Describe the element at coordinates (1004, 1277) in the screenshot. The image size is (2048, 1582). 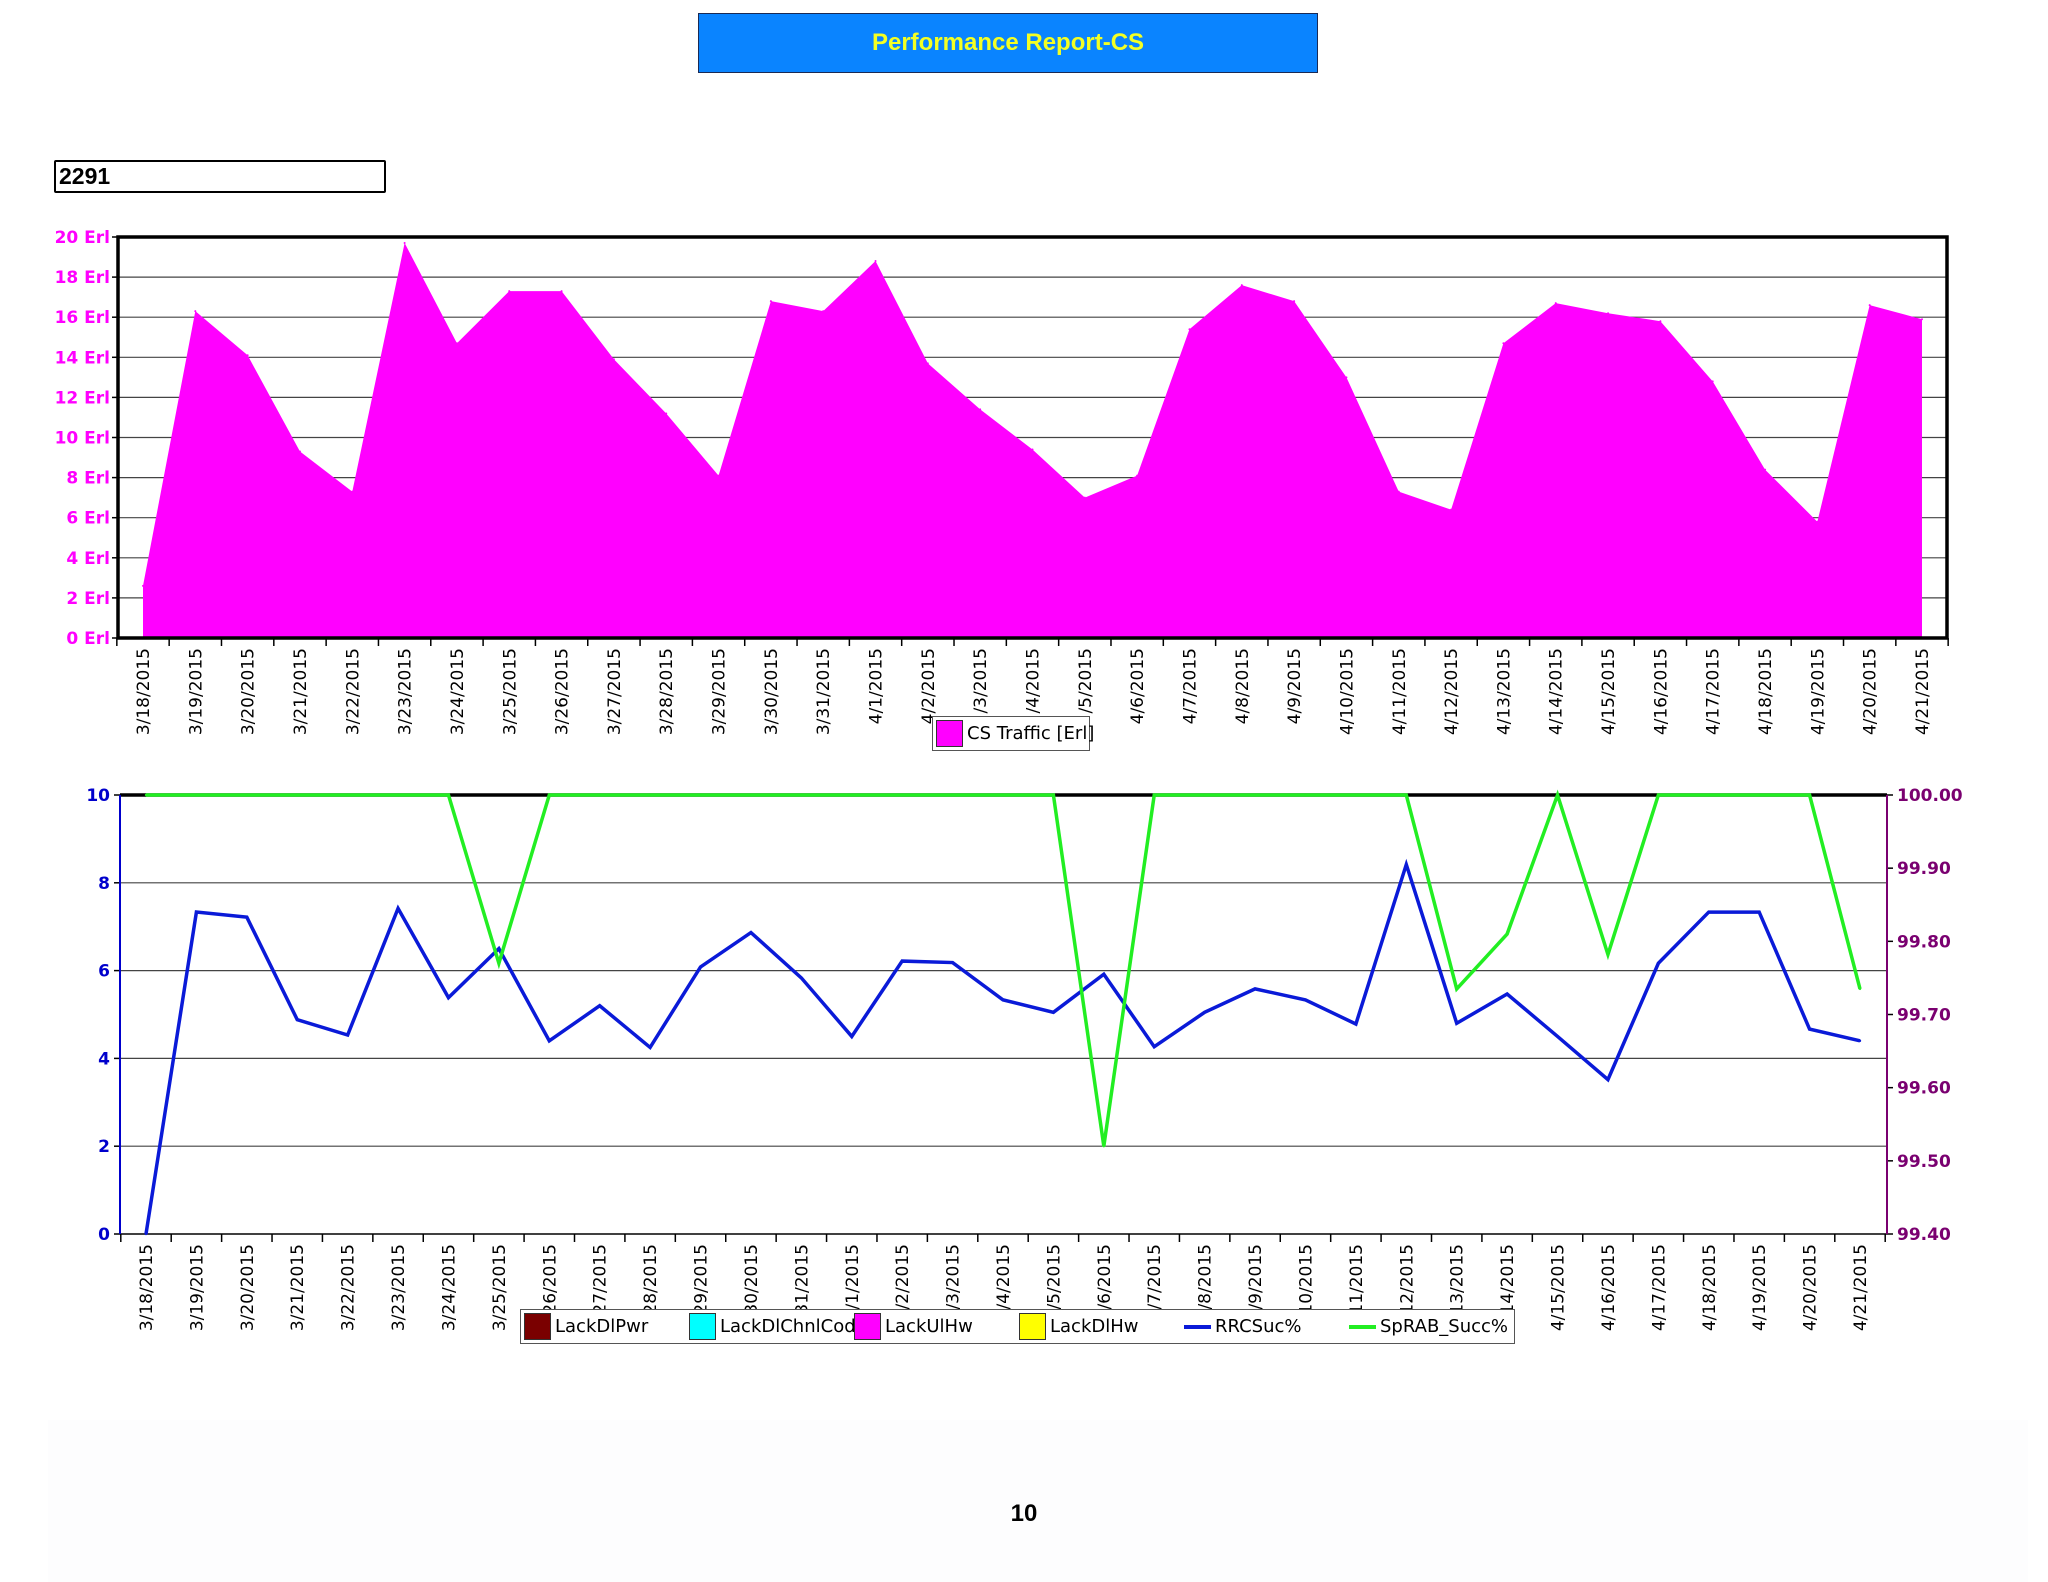
I see `x-tick-label: /4/2015` at that location.